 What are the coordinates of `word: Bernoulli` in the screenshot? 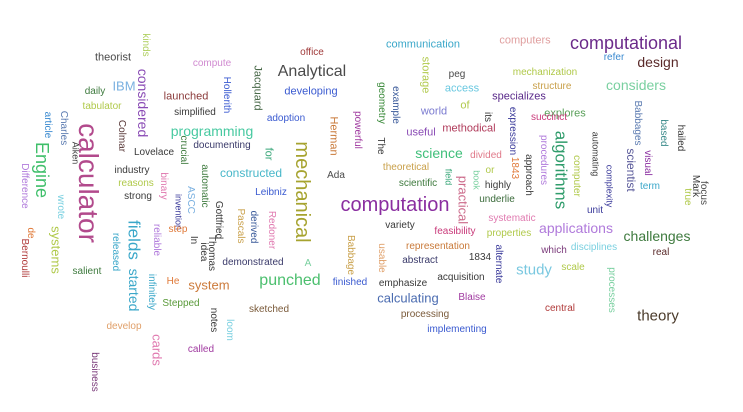 It's located at (24, 258).